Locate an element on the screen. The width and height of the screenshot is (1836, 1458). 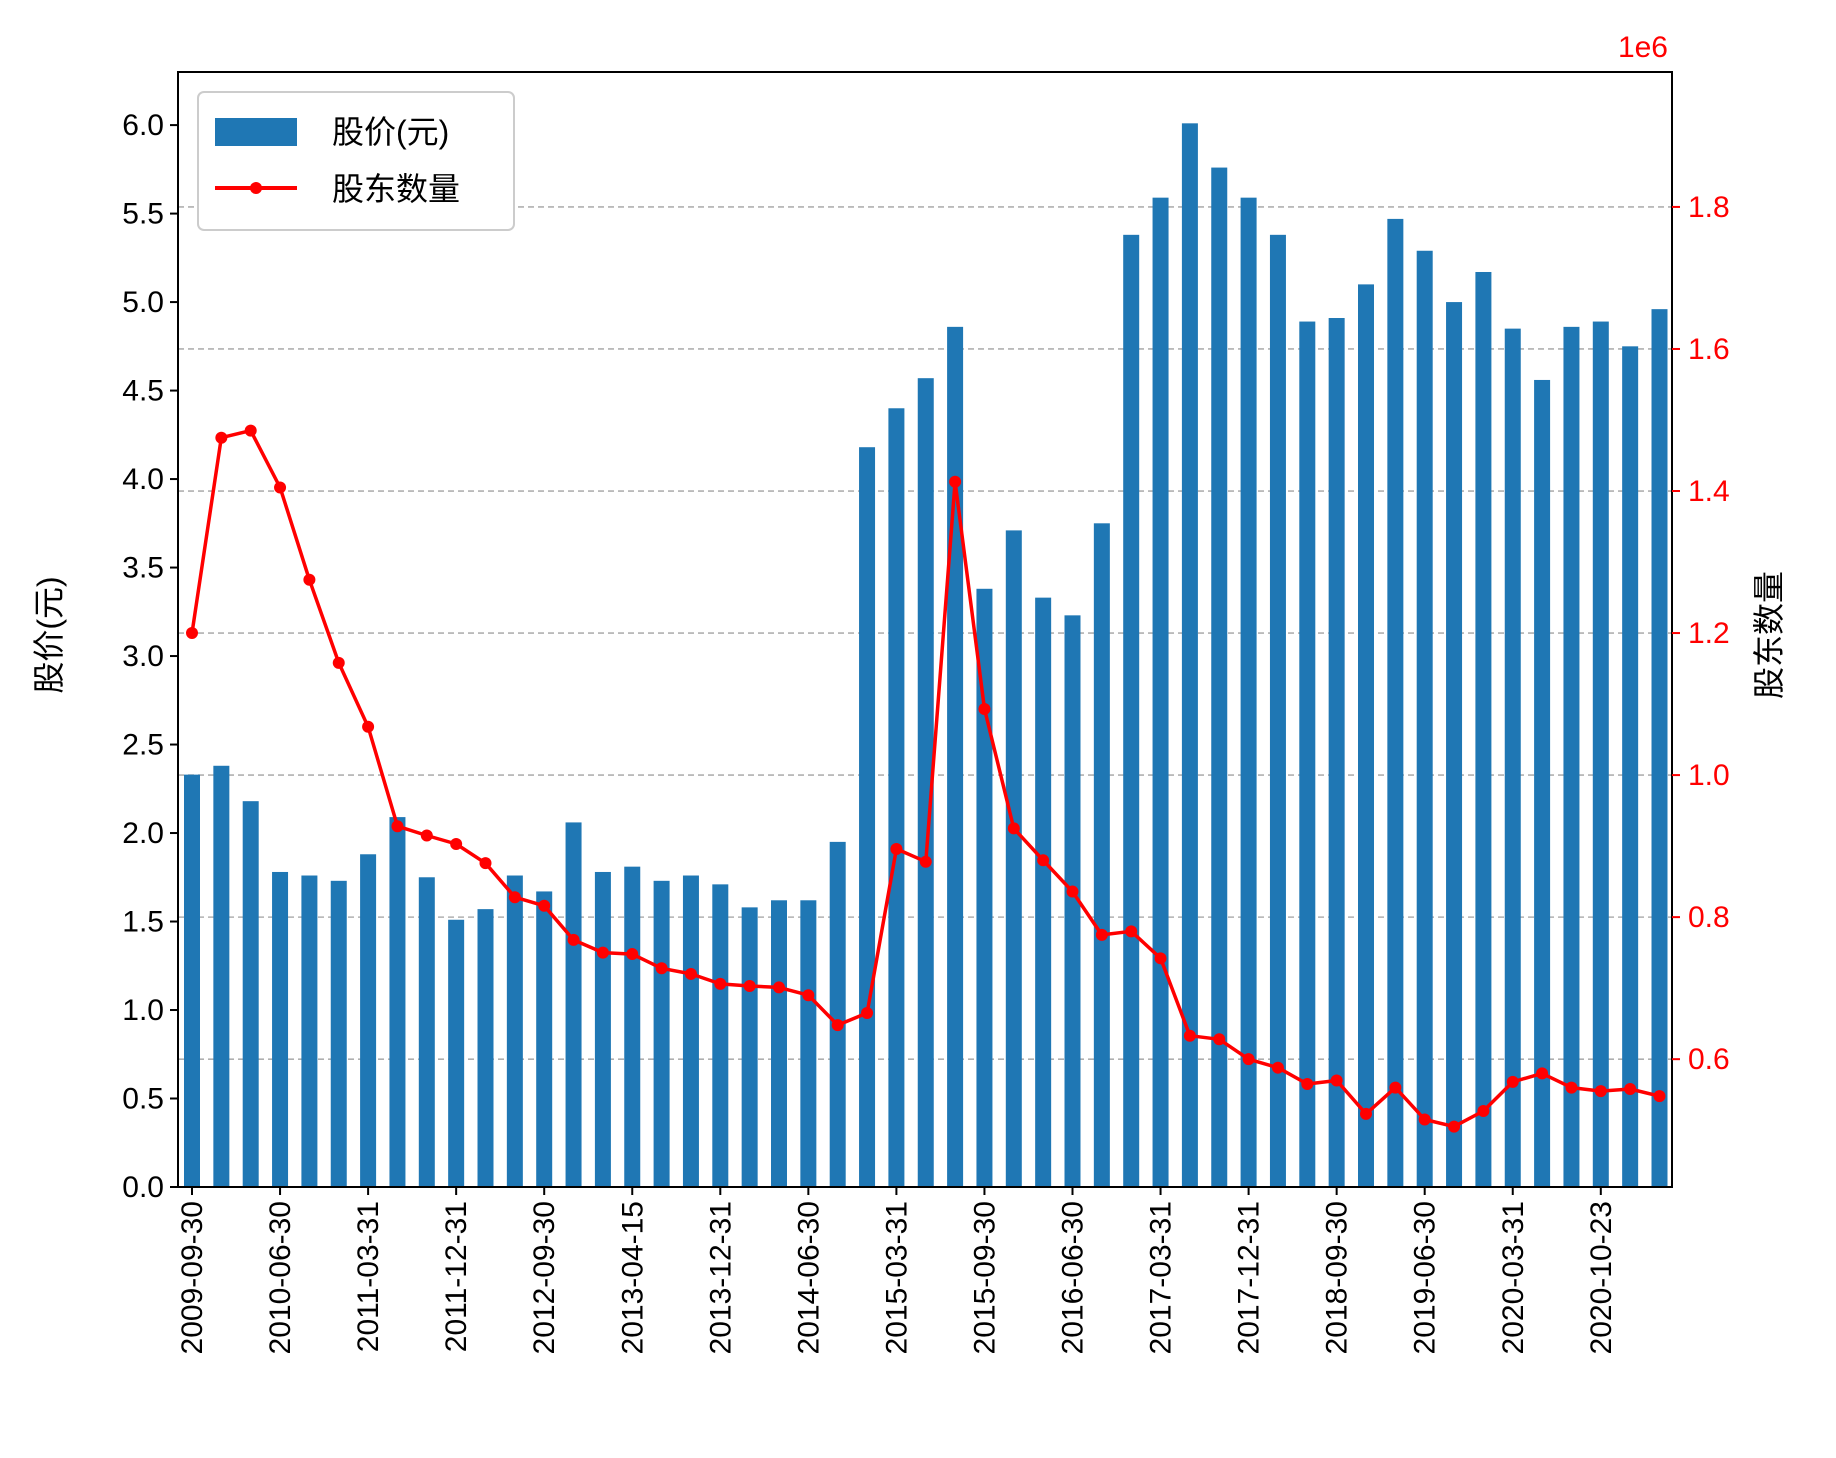
x-tick-label: 2013-12-31 is located at coordinates (720, 1277).